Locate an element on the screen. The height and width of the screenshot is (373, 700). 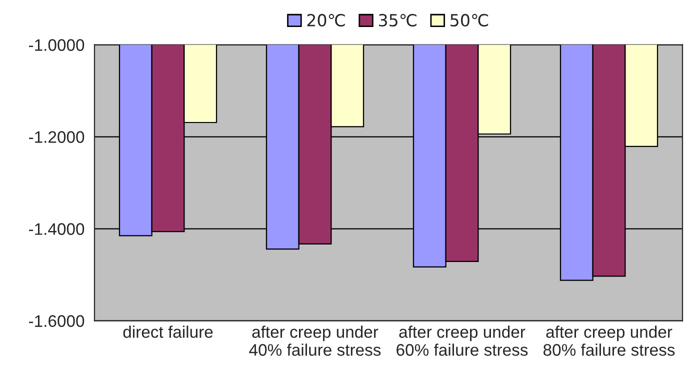
y-tick-label: -1.2000 is located at coordinates (56, 137).